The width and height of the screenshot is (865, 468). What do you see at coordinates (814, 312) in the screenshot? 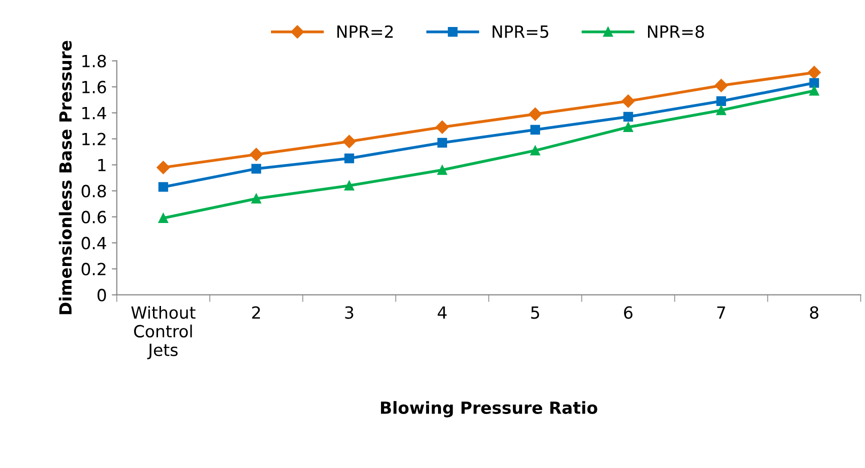
I see `x-tick-label: 8` at bounding box center [814, 312].